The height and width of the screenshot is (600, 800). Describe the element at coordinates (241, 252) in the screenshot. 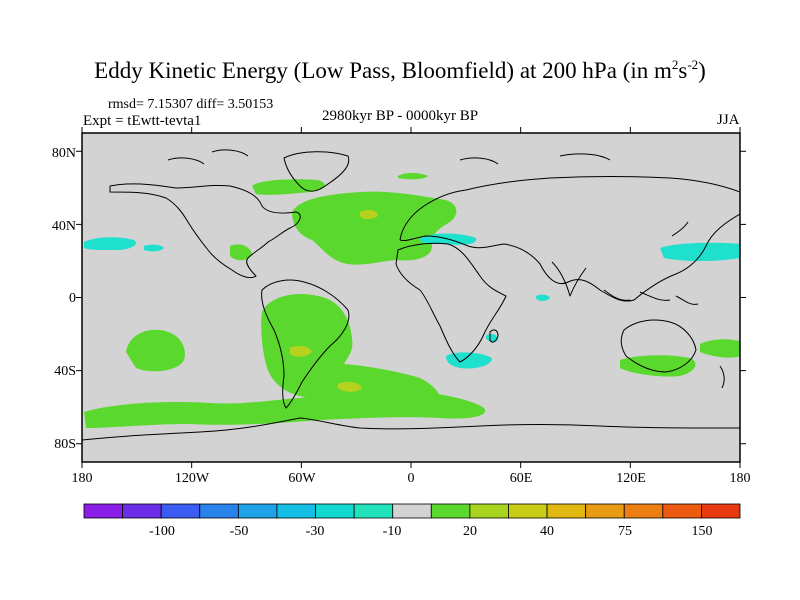

I see `anomaly-region-central-america` at that location.